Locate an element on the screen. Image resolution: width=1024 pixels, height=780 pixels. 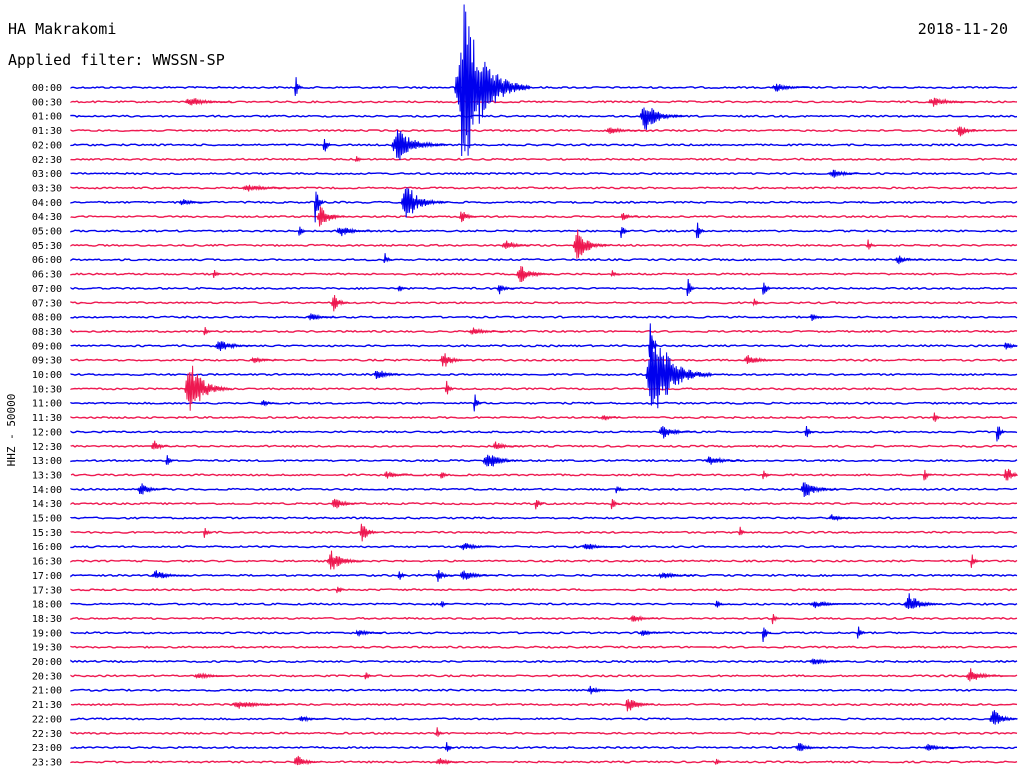
time-label-1100: 11:00 is located at coordinates (47, 404).